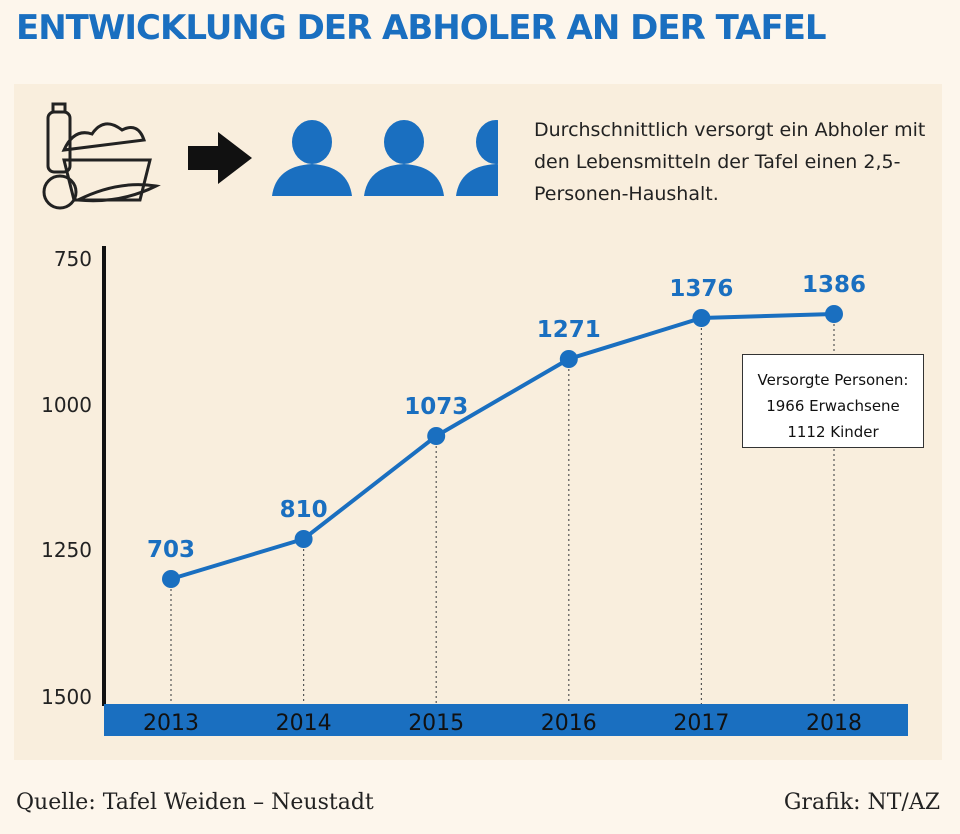 This screenshot has width=960, height=834. Describe the element at coordinates (66, 697) in the screenshot. I see `y-tick-label: 1500` at that location.